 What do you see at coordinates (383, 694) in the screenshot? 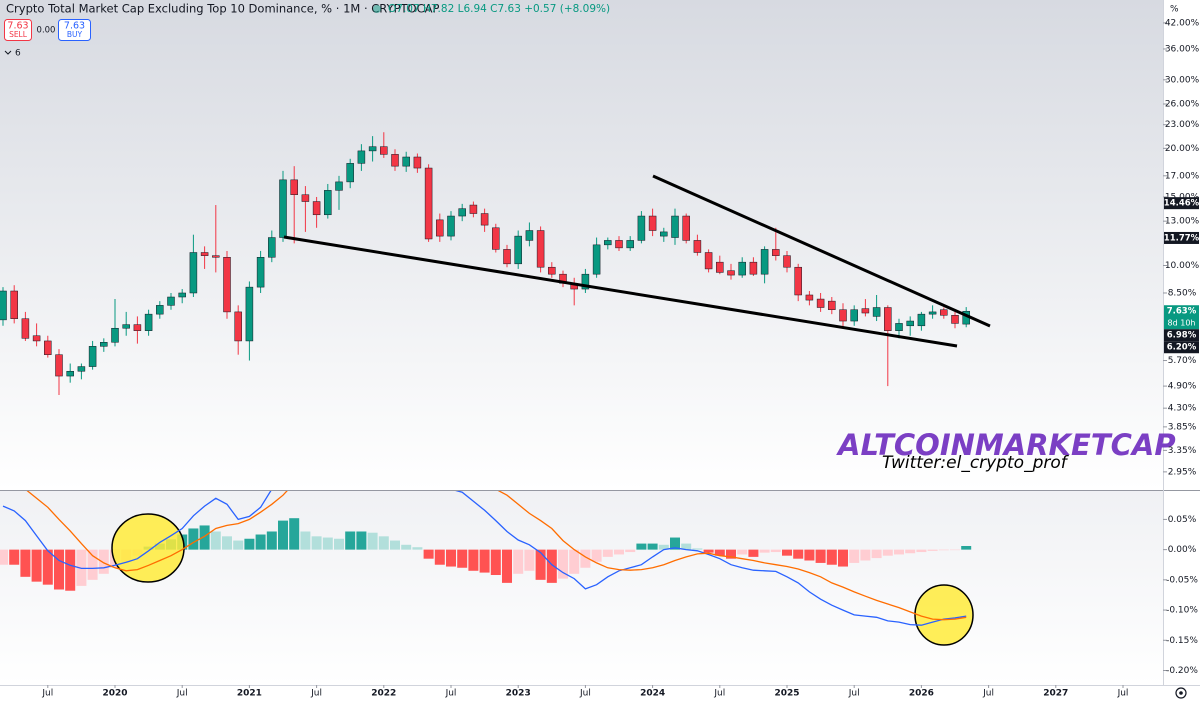
I see `x-tick-label: 2022` at bounding box center [383, 694].